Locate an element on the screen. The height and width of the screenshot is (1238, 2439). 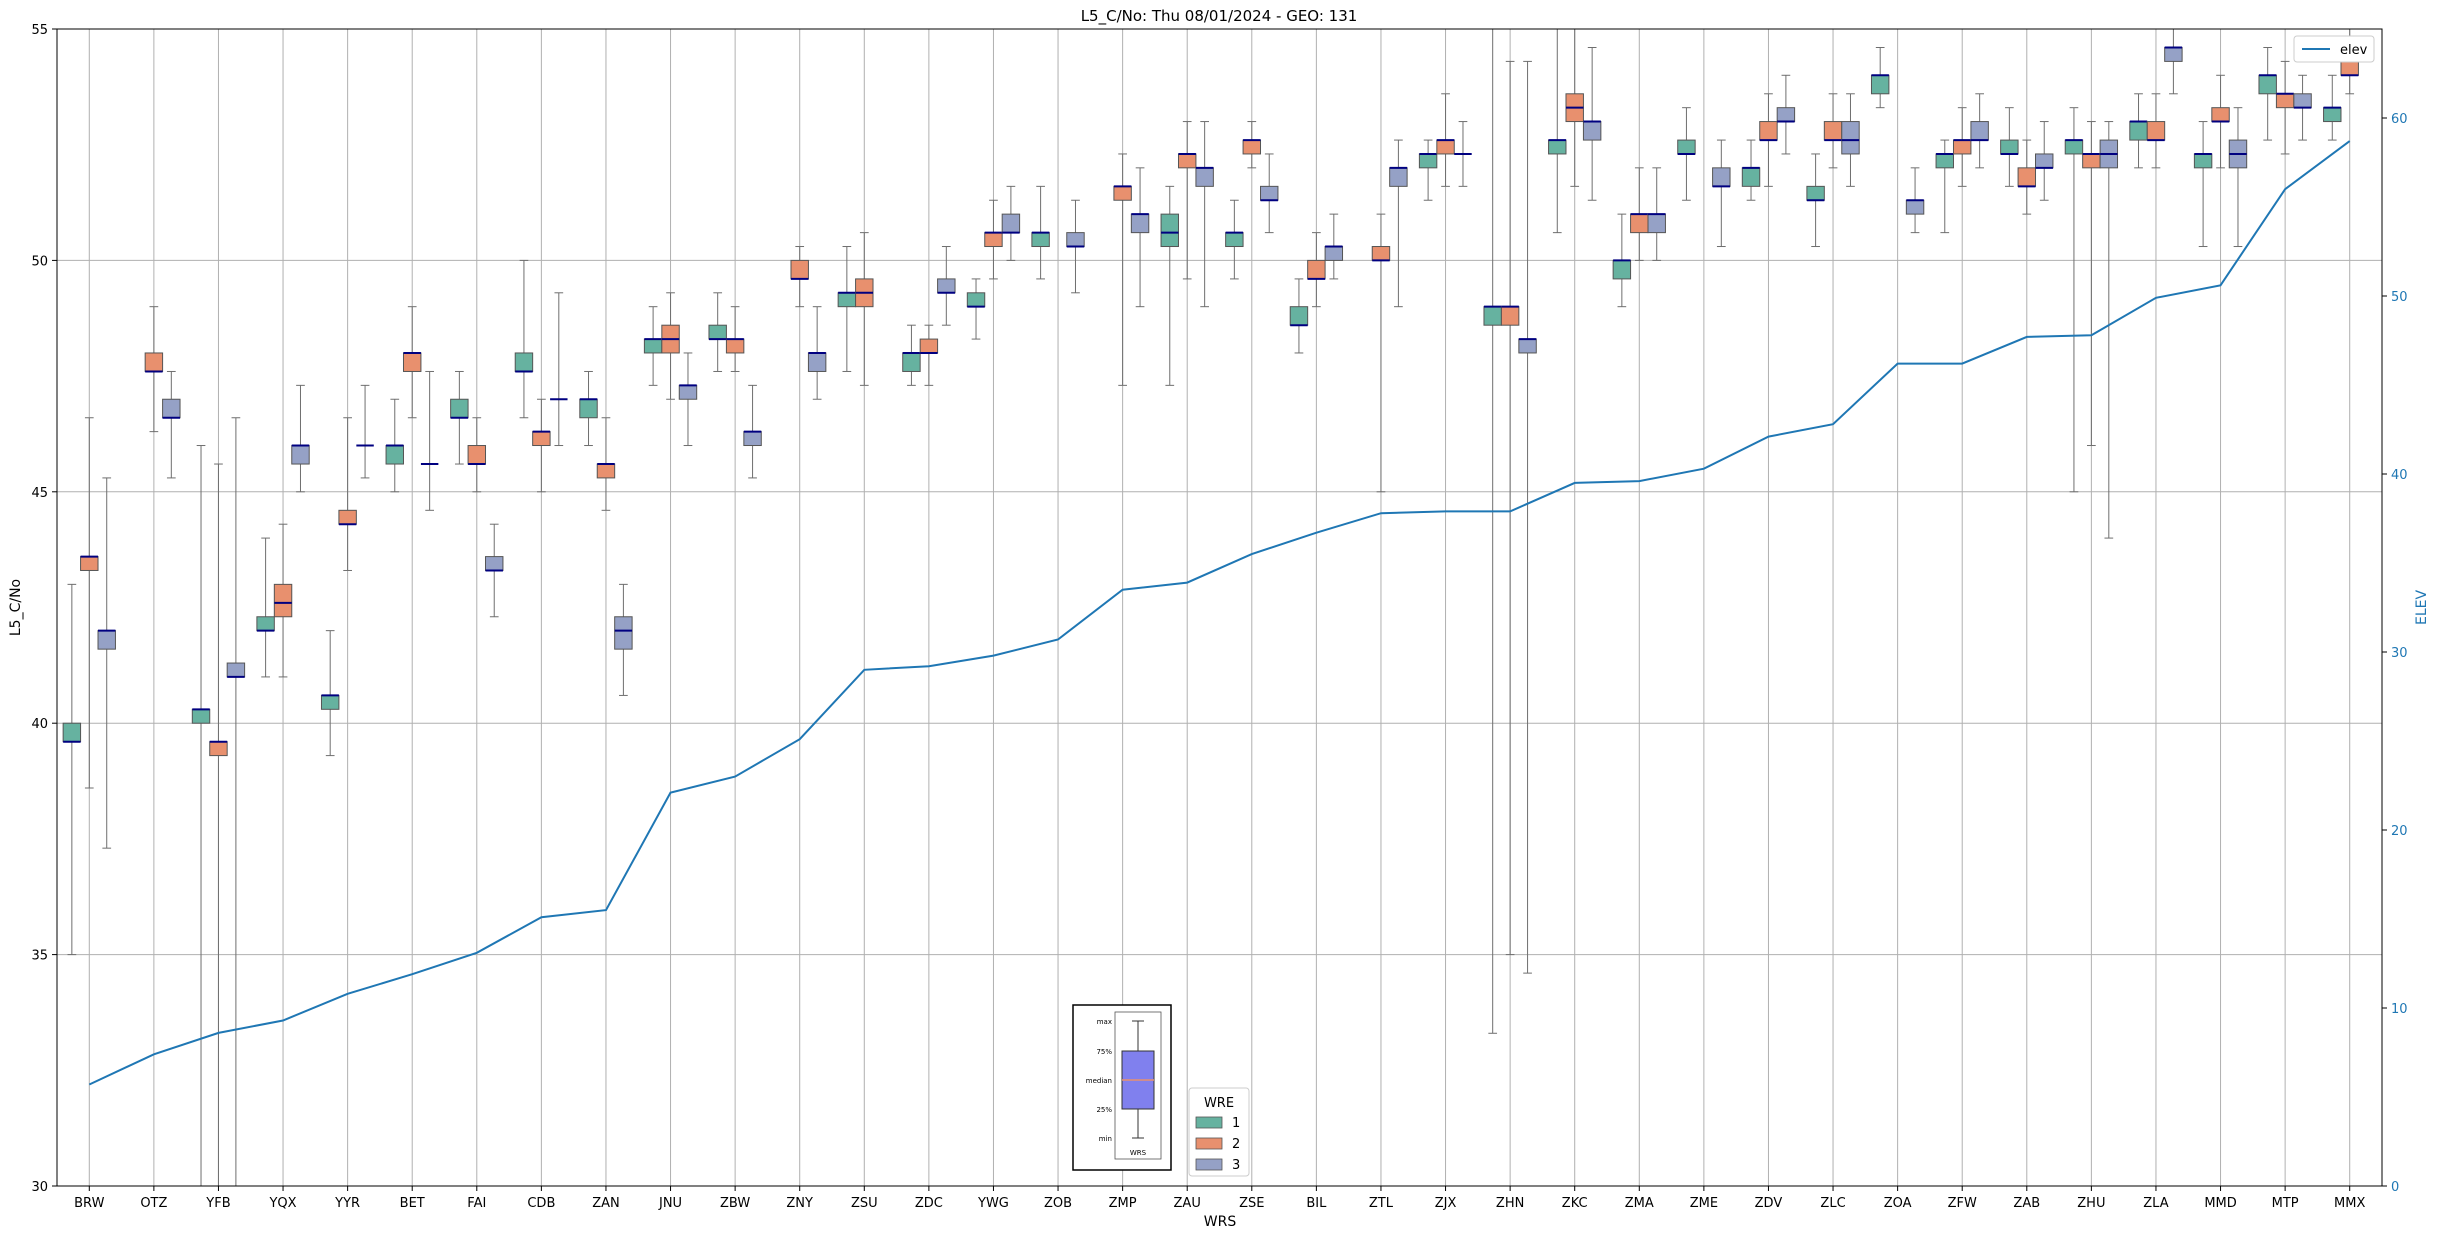
x-tick-label: ZMA is located at coordinates (1639, 1203).